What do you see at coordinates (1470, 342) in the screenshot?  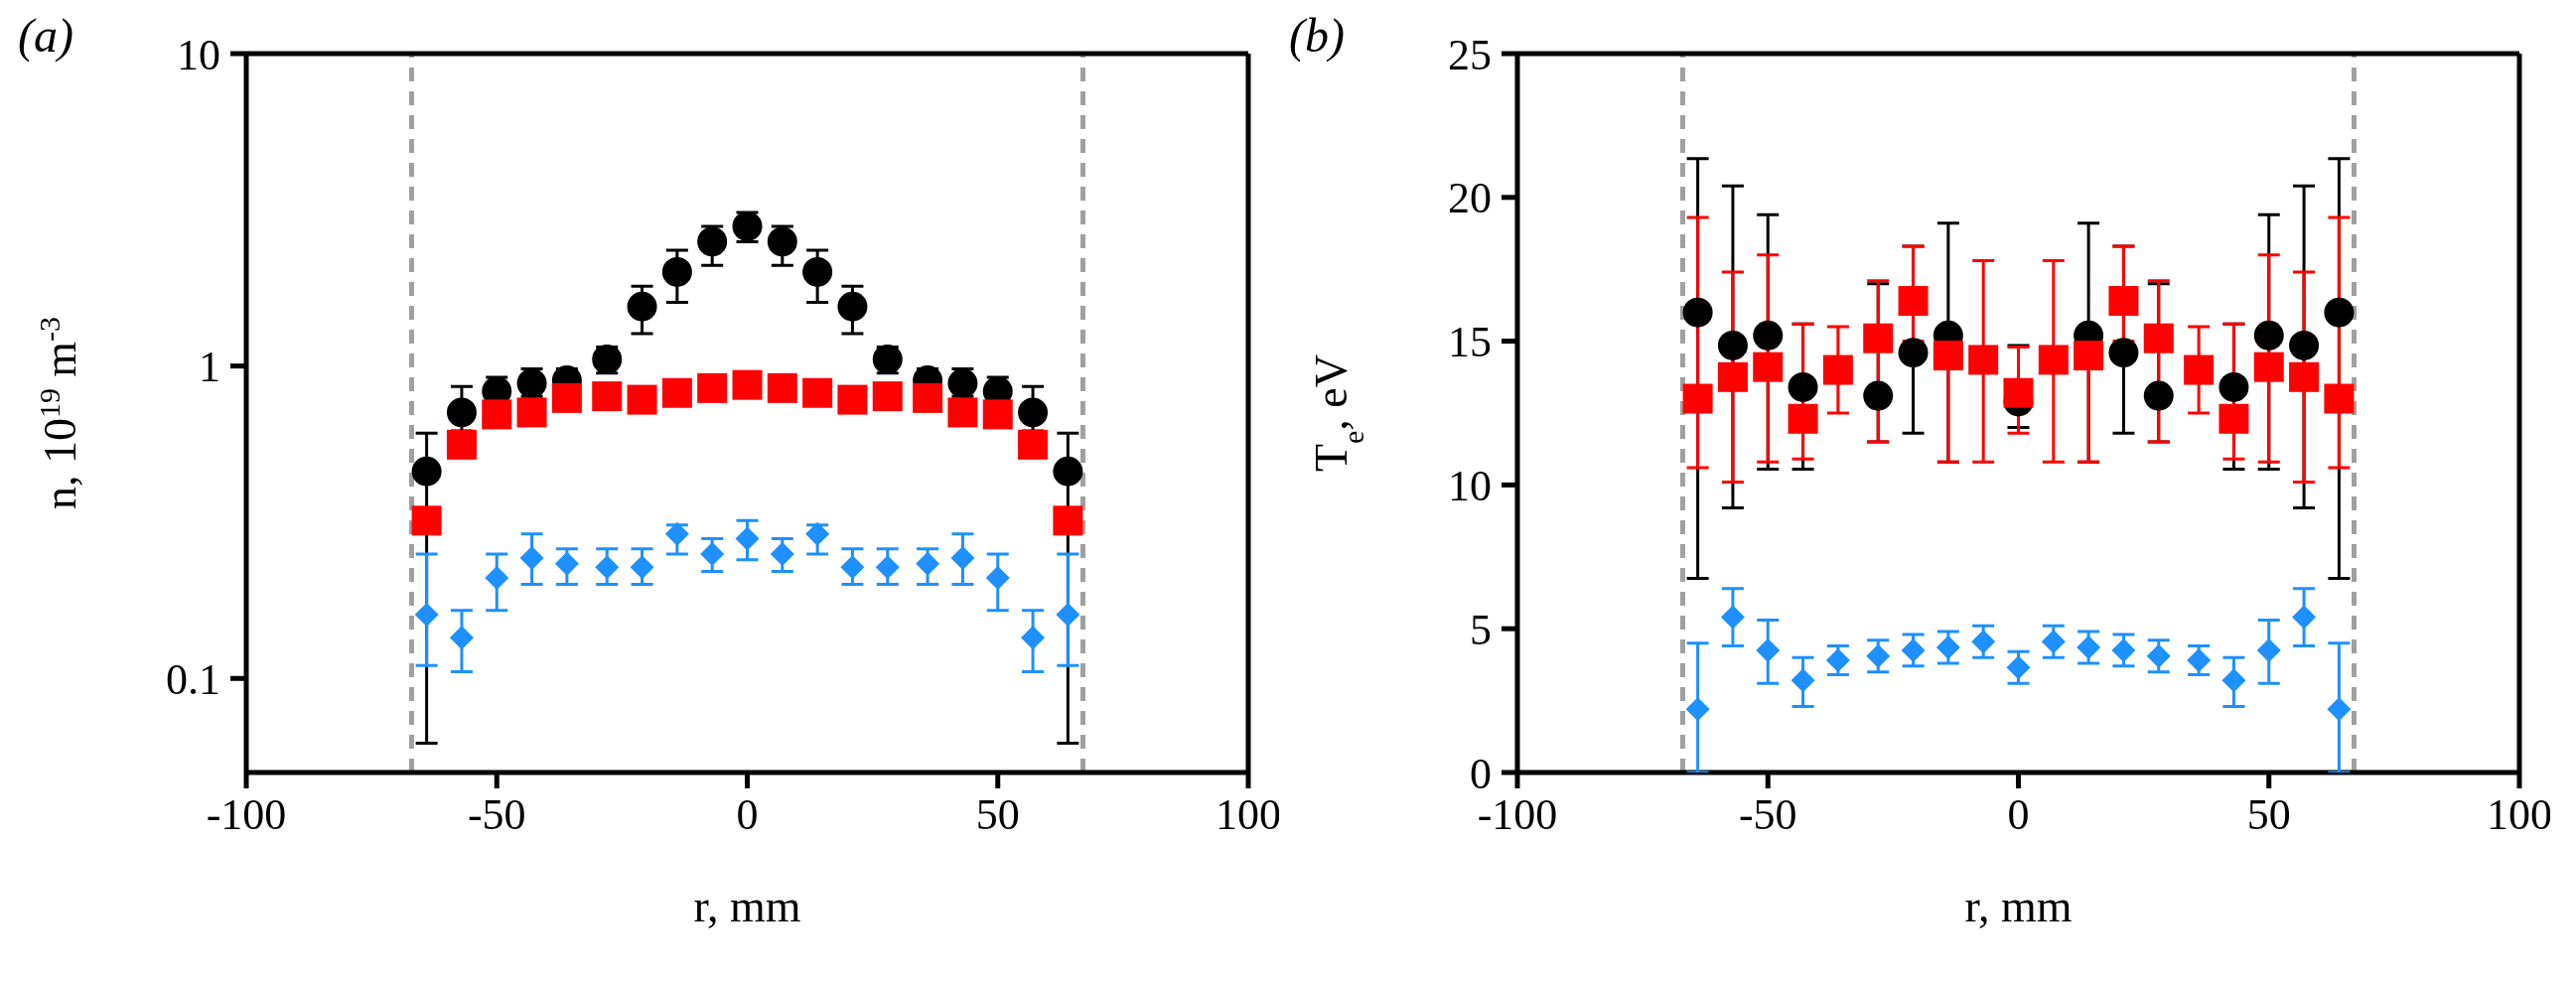 I see `y-tick-label: 15` at bounding box center [1470, 342].